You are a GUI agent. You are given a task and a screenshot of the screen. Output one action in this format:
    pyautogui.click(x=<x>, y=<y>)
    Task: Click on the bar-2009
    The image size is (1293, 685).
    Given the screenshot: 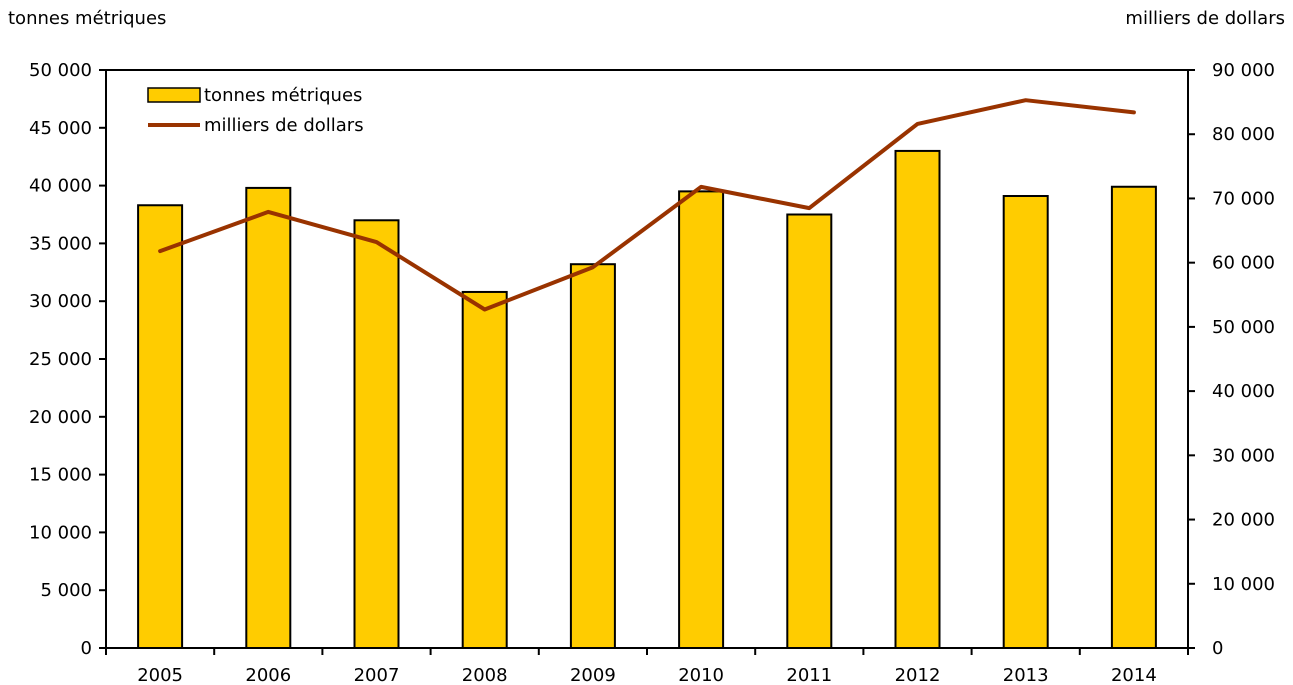 What is the action you would take?
    pyautogui.click(x=592, y=456)
    